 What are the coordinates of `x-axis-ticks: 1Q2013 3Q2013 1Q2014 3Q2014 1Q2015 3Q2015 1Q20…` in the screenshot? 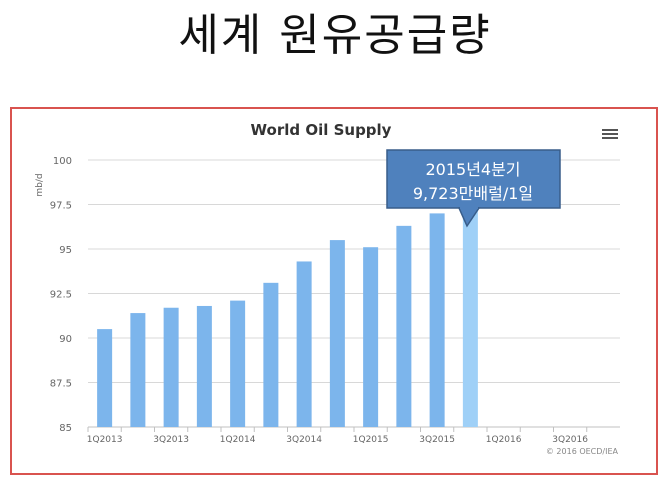 It's located at (337, 436).